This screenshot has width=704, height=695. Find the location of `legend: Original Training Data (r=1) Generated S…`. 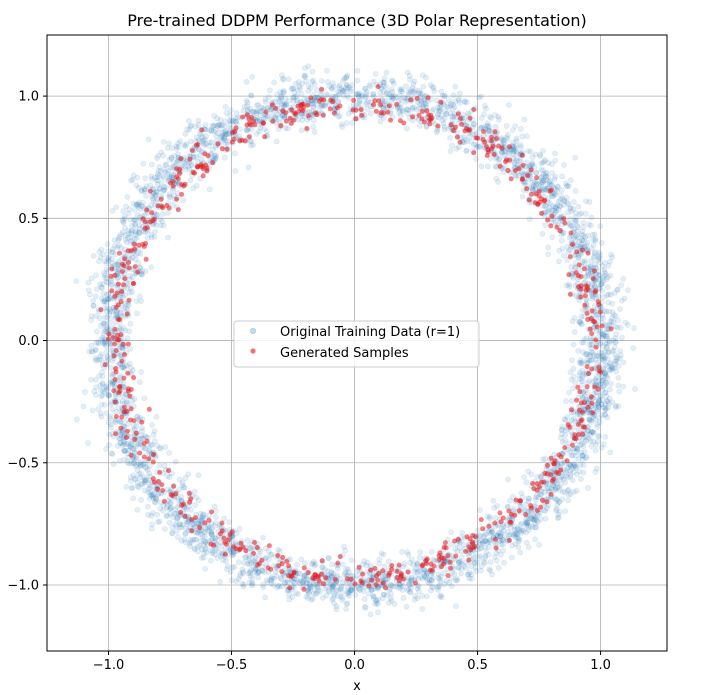

legend: Original Training Data (r=1) Generated S… is located at coordinates (356, 344).